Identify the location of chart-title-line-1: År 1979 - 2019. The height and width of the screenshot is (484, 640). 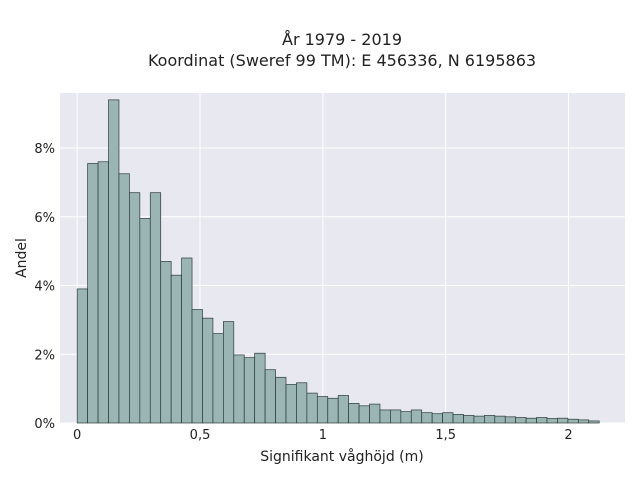
(342, 39).